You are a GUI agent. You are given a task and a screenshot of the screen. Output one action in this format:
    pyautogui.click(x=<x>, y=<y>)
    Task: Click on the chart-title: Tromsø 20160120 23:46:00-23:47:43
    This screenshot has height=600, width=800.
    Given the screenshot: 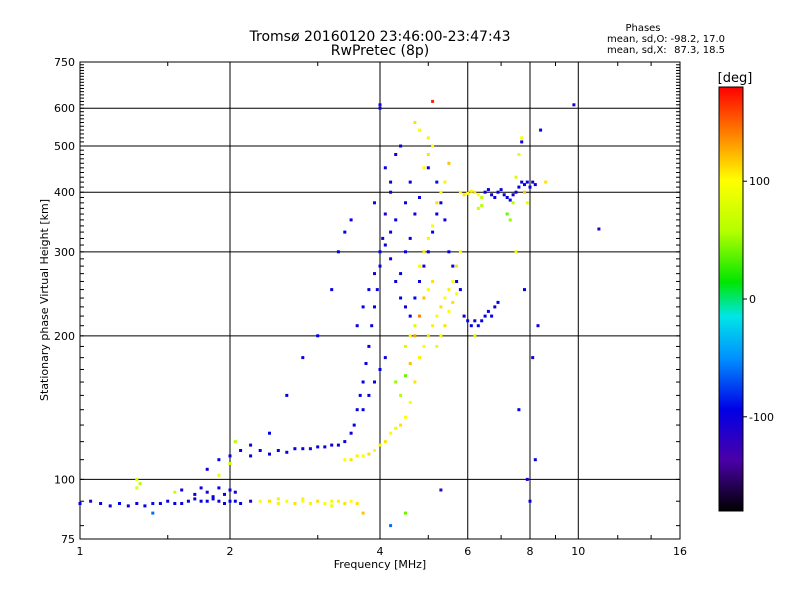 What is the action you would take?
    pyautogui.click(x=380, y=37)
    